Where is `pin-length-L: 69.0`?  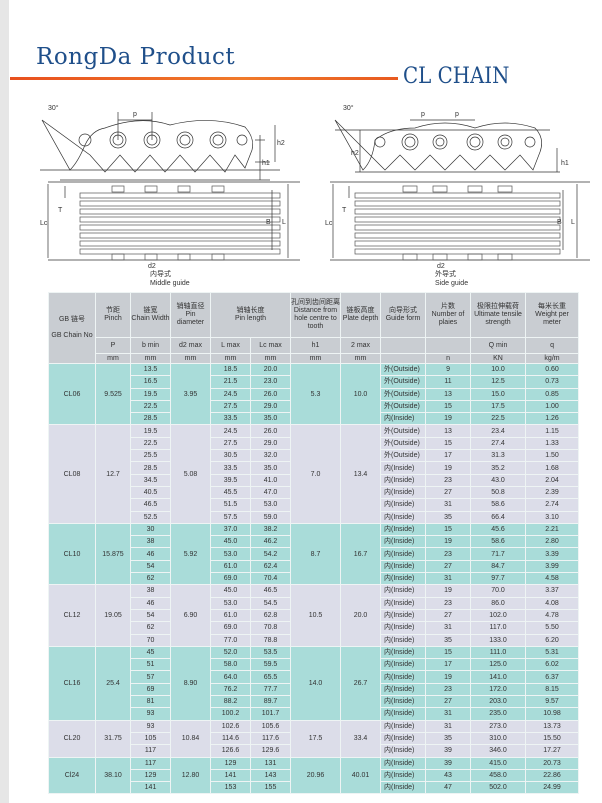 pin-length-L: 69.0 is located at coordinates (230, 579).